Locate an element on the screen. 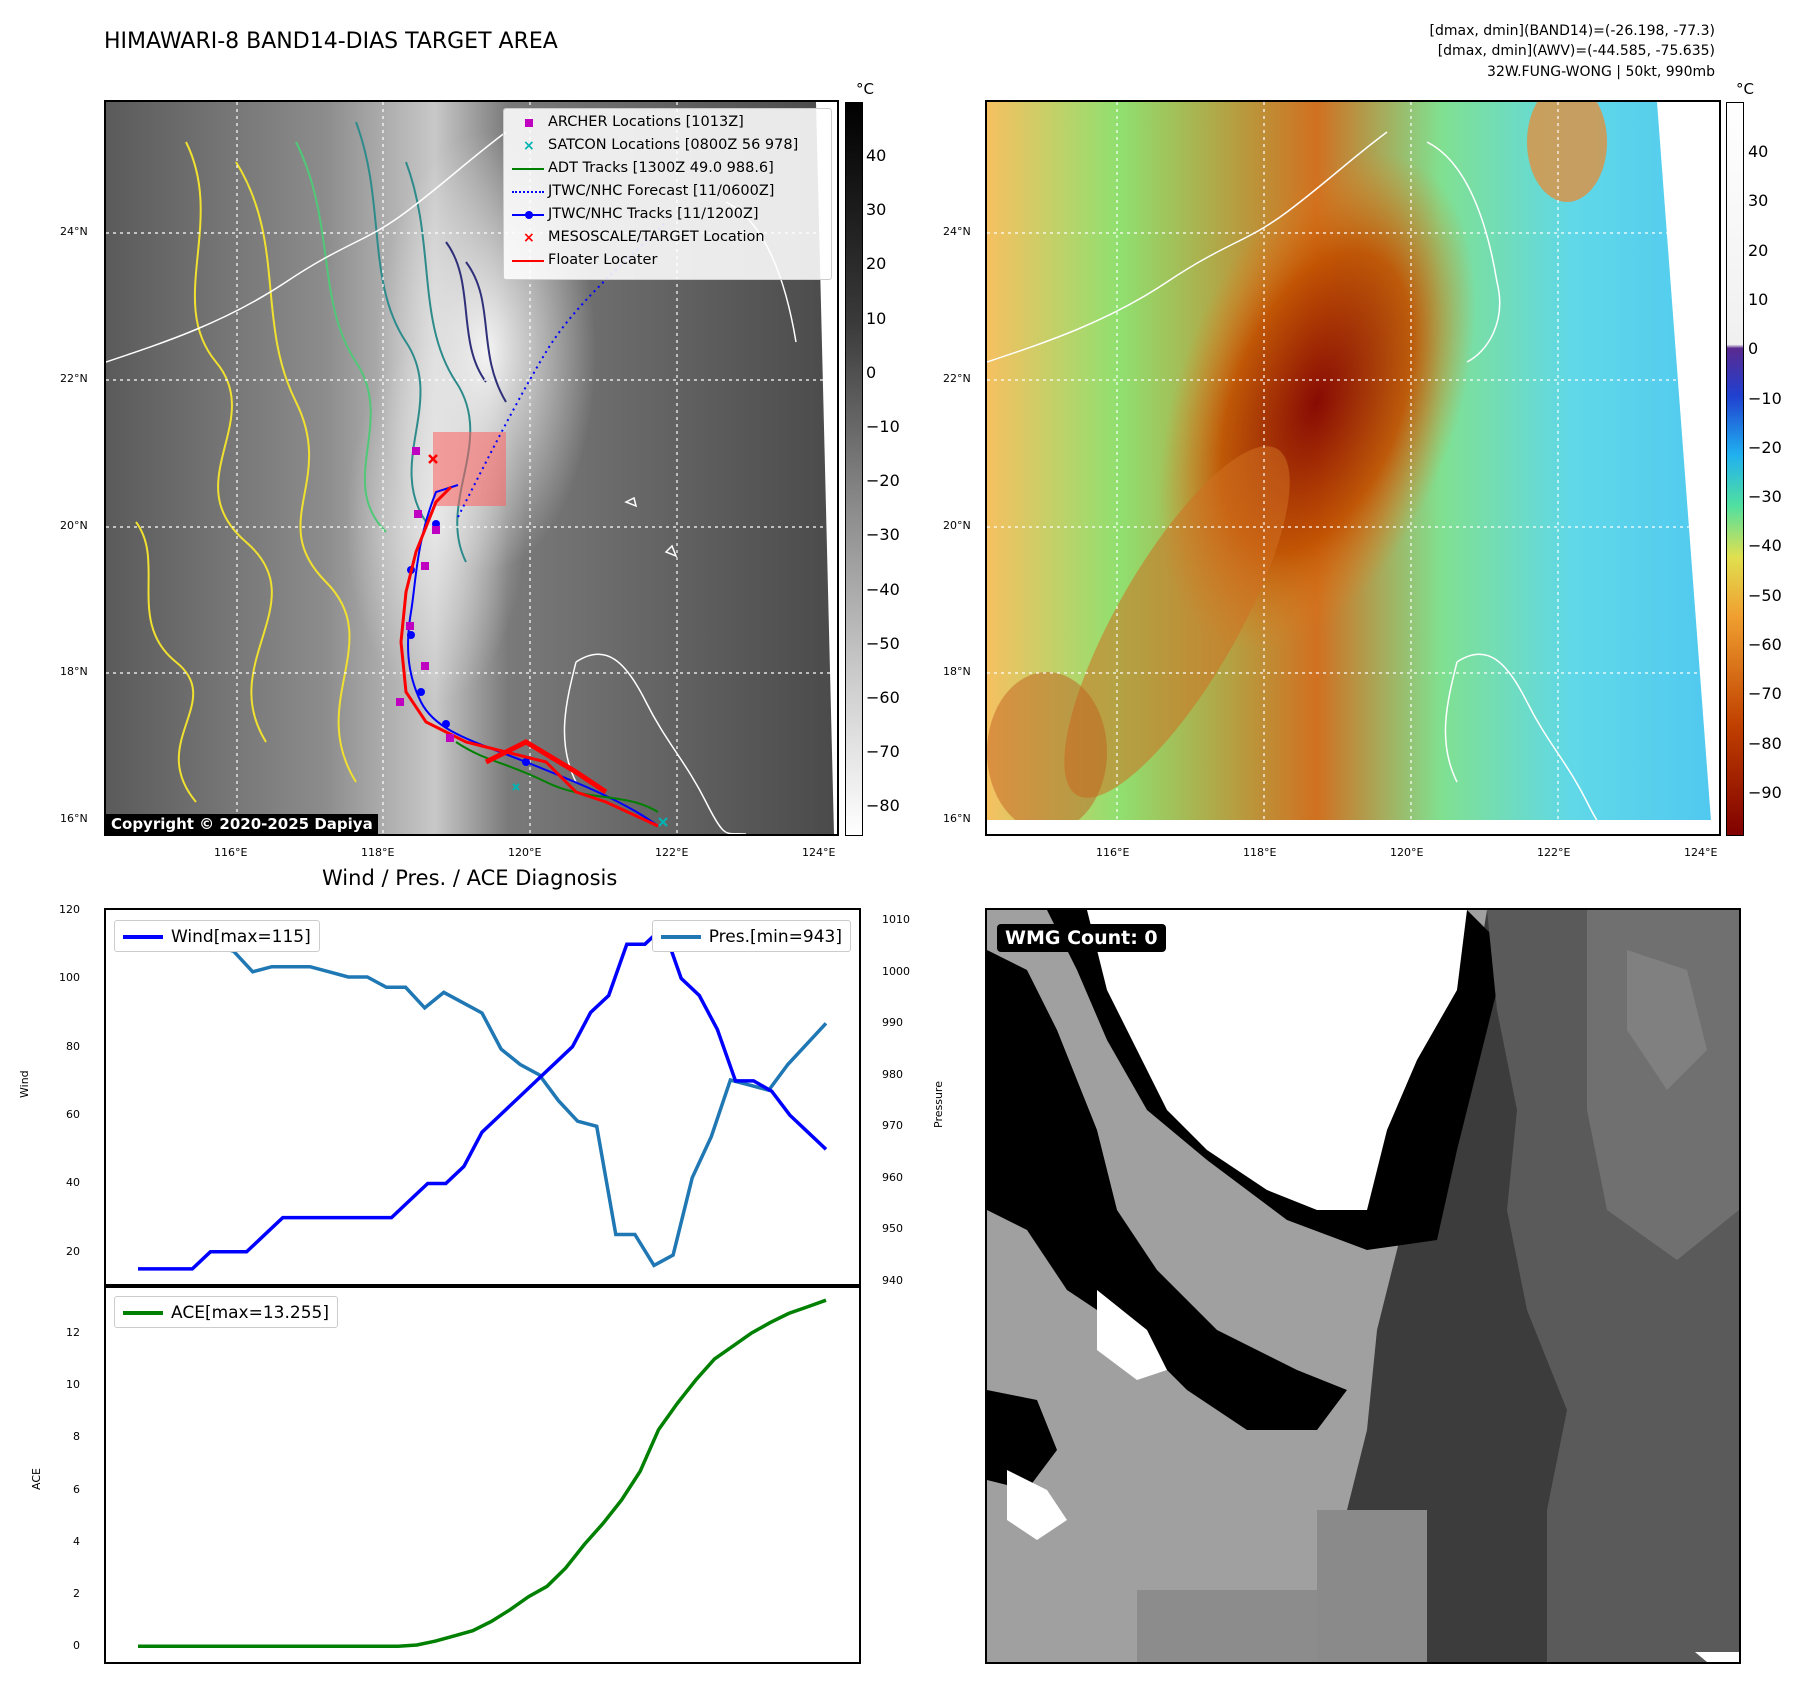  wind-pres-plot is located at coordinates (482, 1097).